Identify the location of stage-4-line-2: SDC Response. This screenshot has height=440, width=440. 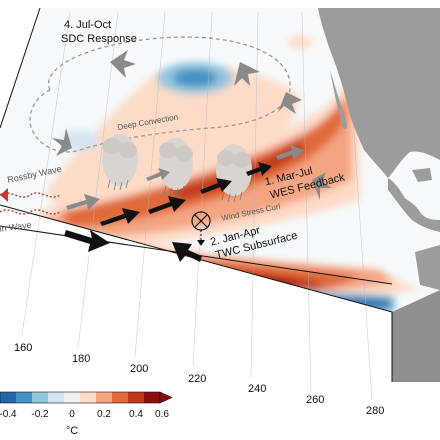
(99, 39).